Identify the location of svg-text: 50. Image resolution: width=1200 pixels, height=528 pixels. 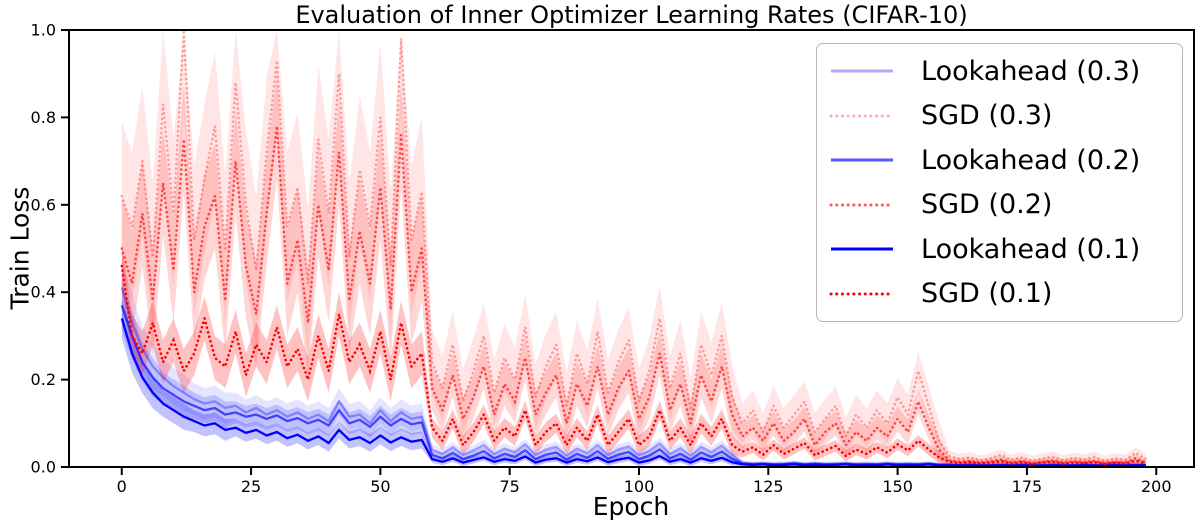
(380, 486).